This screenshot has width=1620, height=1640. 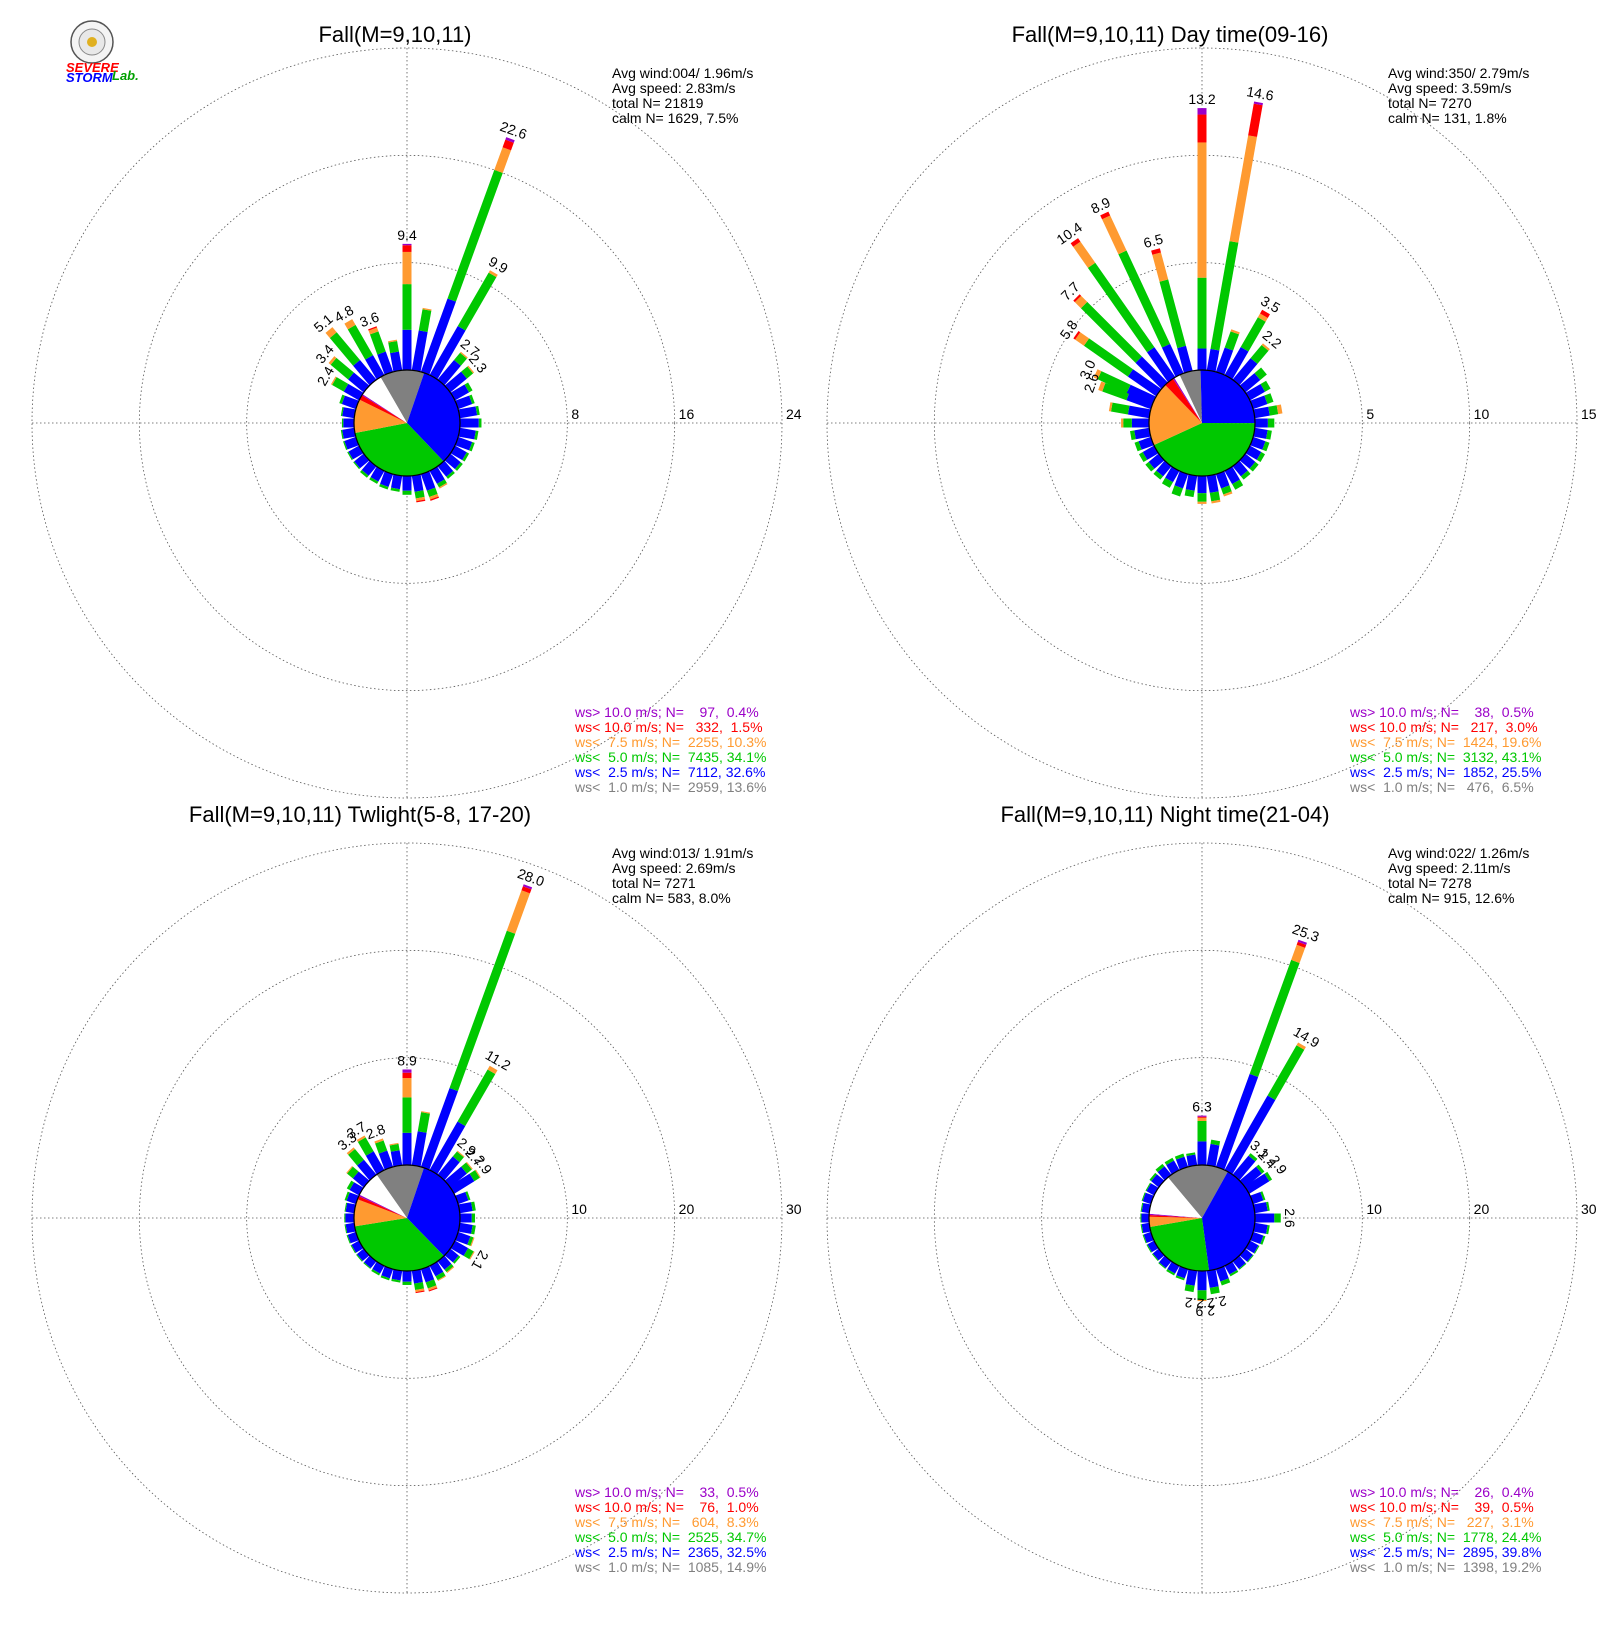 I want to click on pie-outline, so click(x=407, y=423).